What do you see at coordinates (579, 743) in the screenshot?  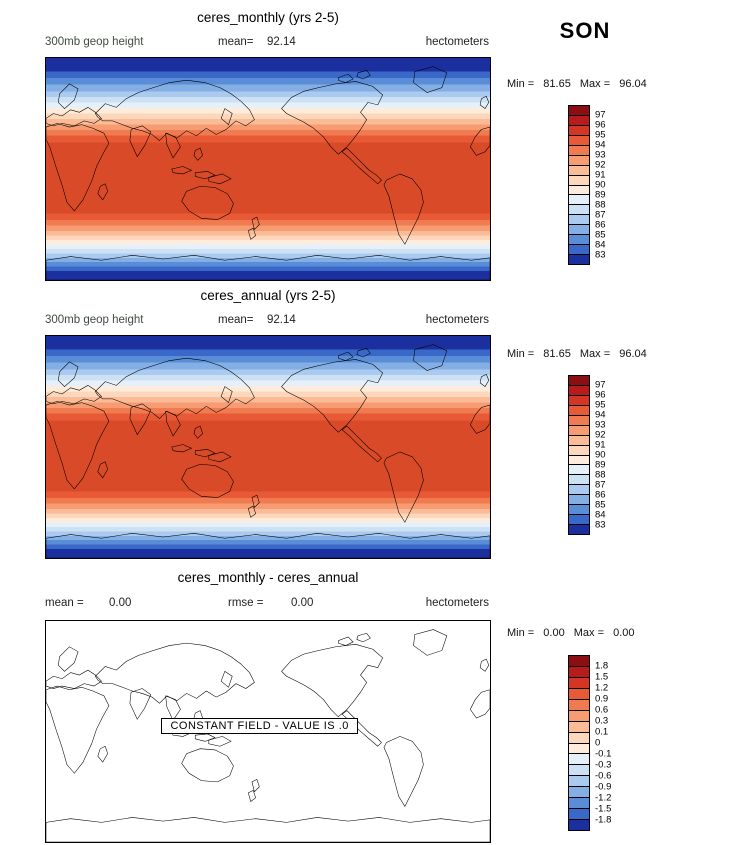 I see `colorbar-diff` at bounding box center [579, 743].